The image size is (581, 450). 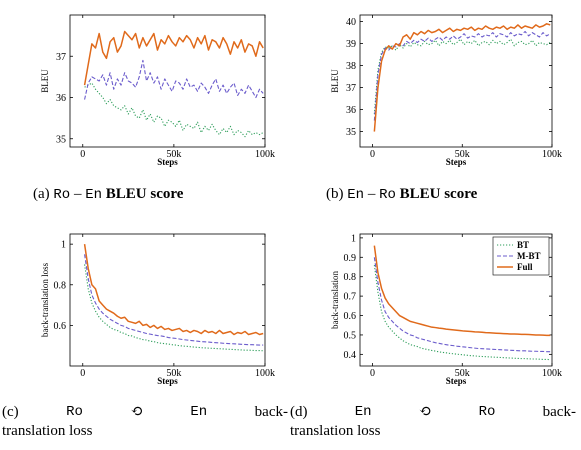 What do you see at coordinates (41, 194) in the screenshot?
I see `caption-a-prefix: (a)` at bounding box center [41, 194].